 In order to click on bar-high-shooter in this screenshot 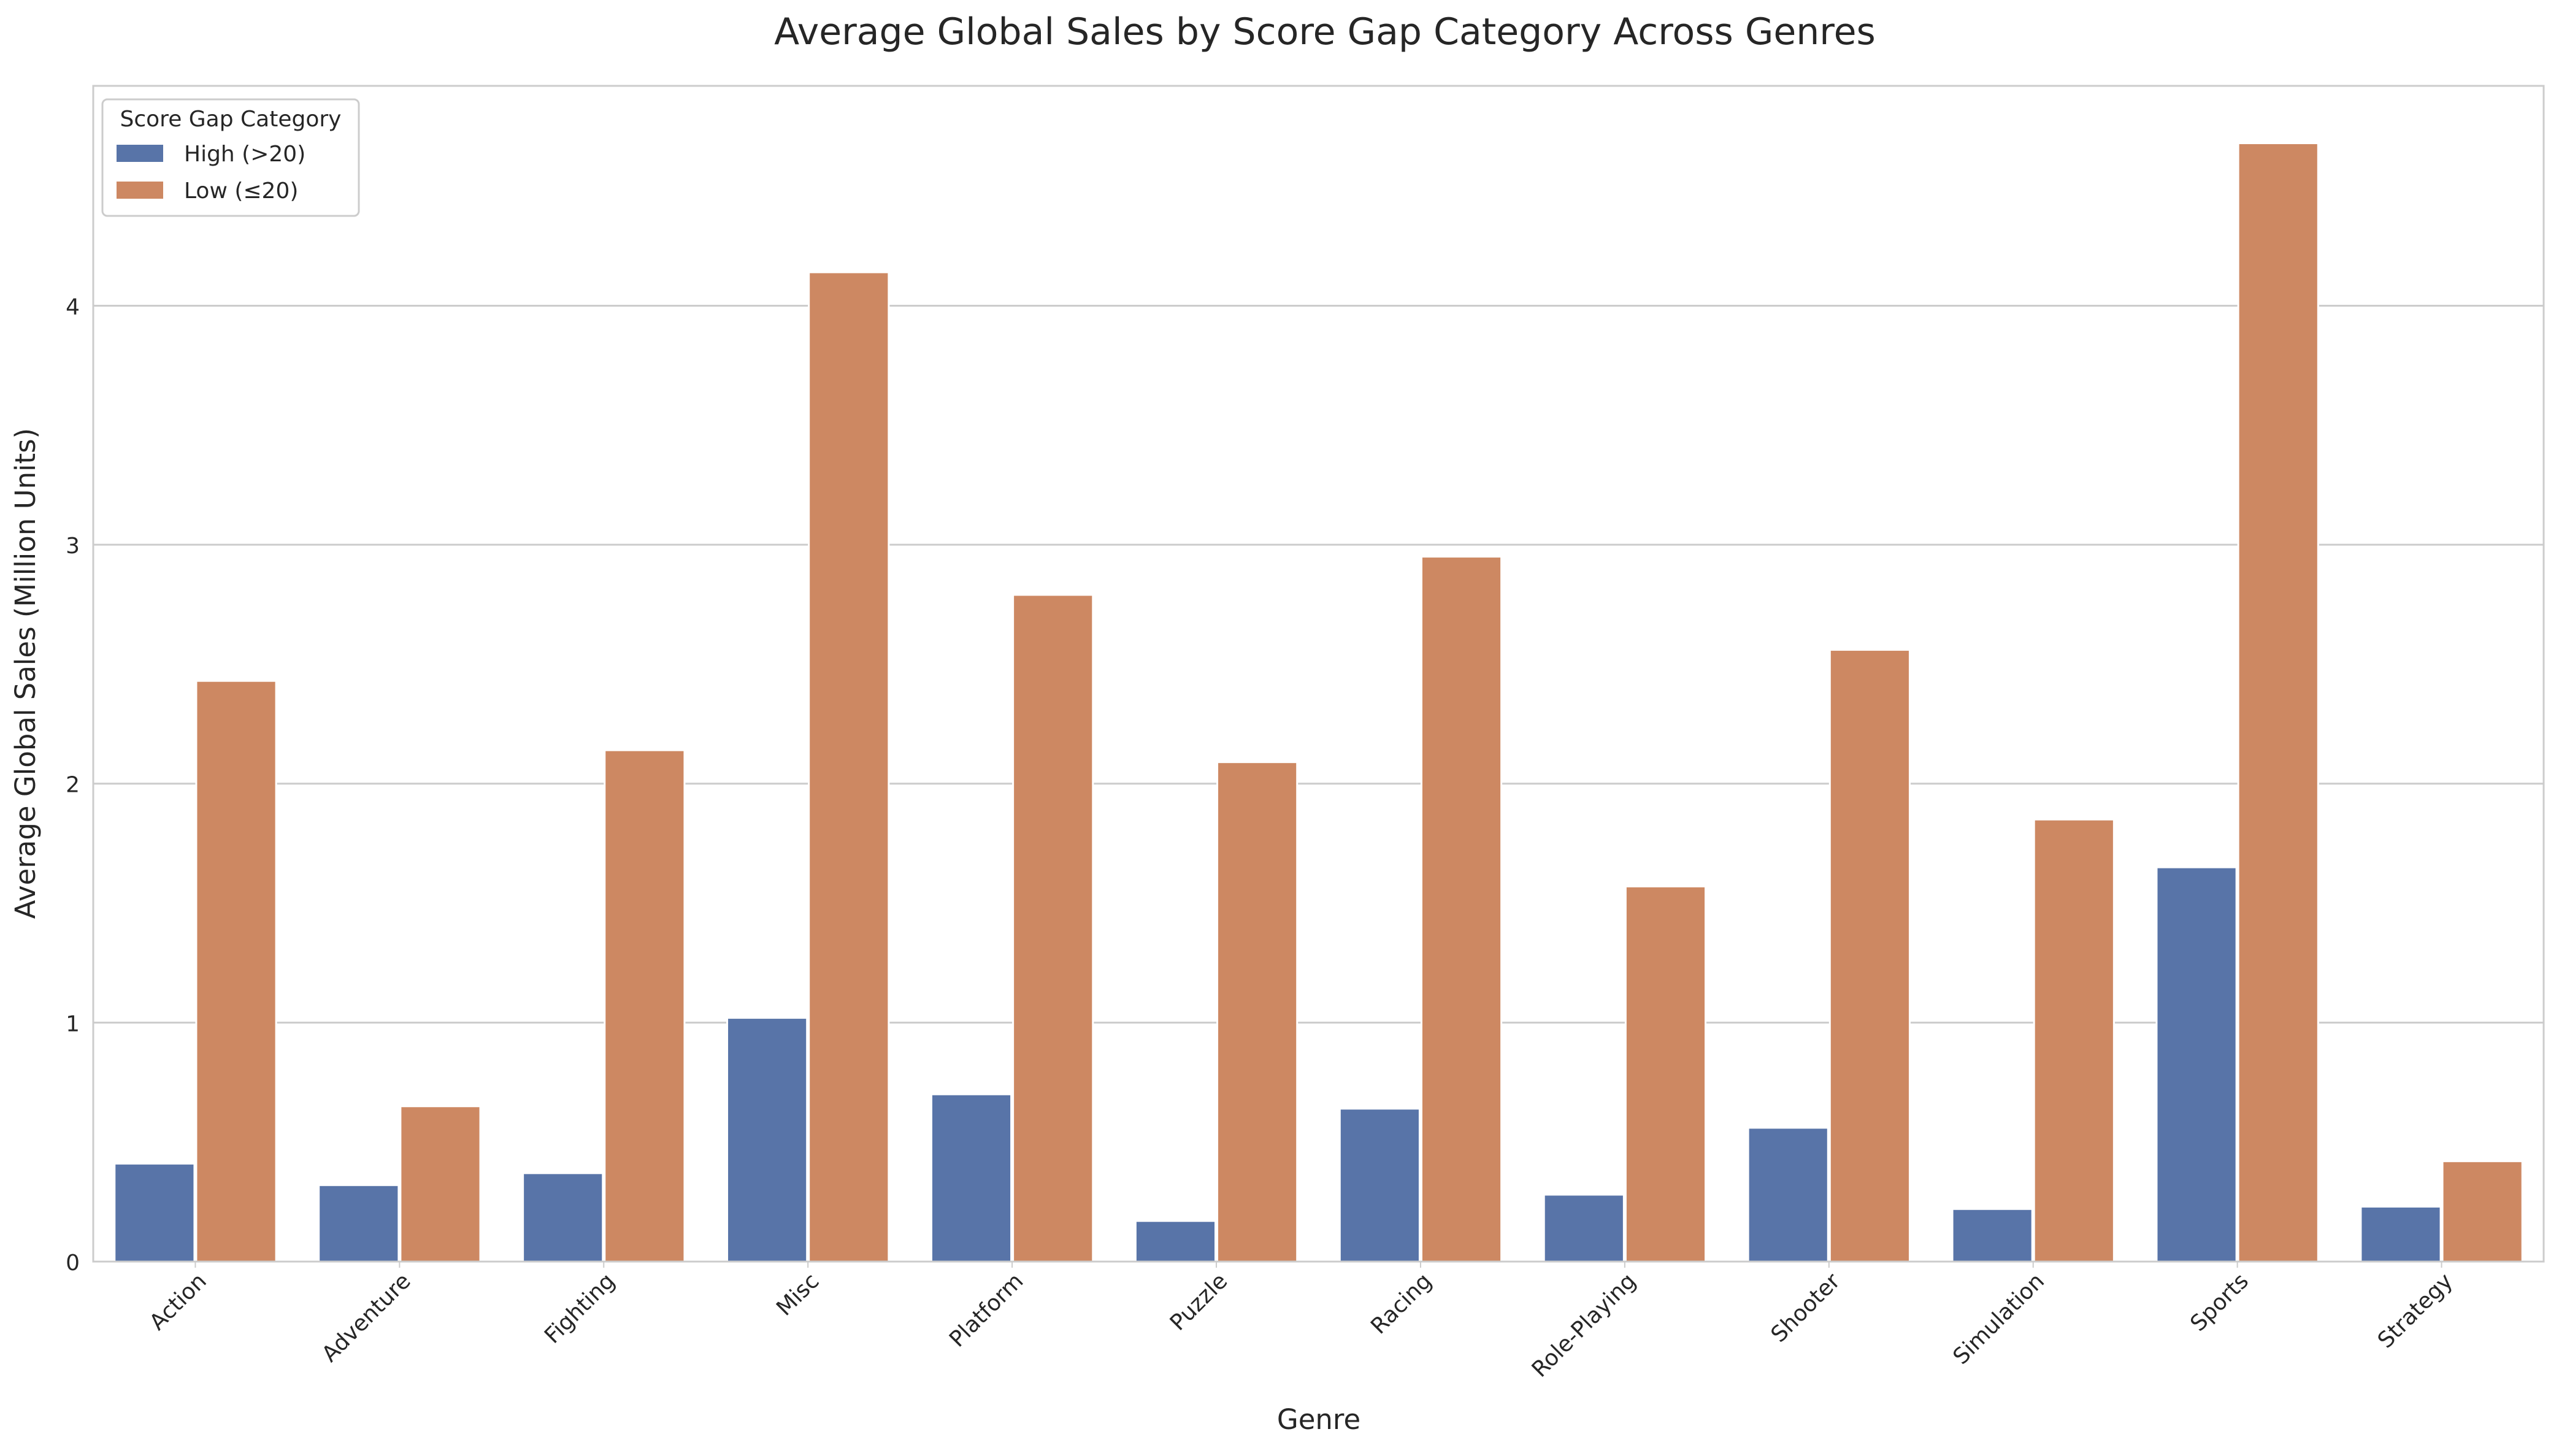, I will do `click(1788, 1195)`.